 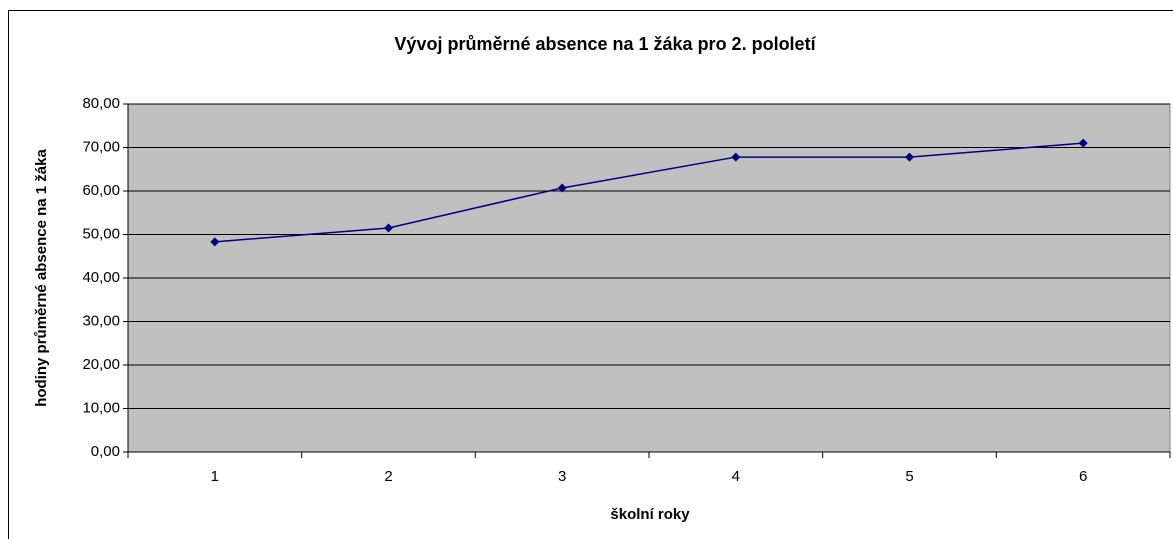 What do you see at coordinates (101, 190) in the screenshot?
I see `y-tick-label: 60,00` at bounding box center [101, 190].